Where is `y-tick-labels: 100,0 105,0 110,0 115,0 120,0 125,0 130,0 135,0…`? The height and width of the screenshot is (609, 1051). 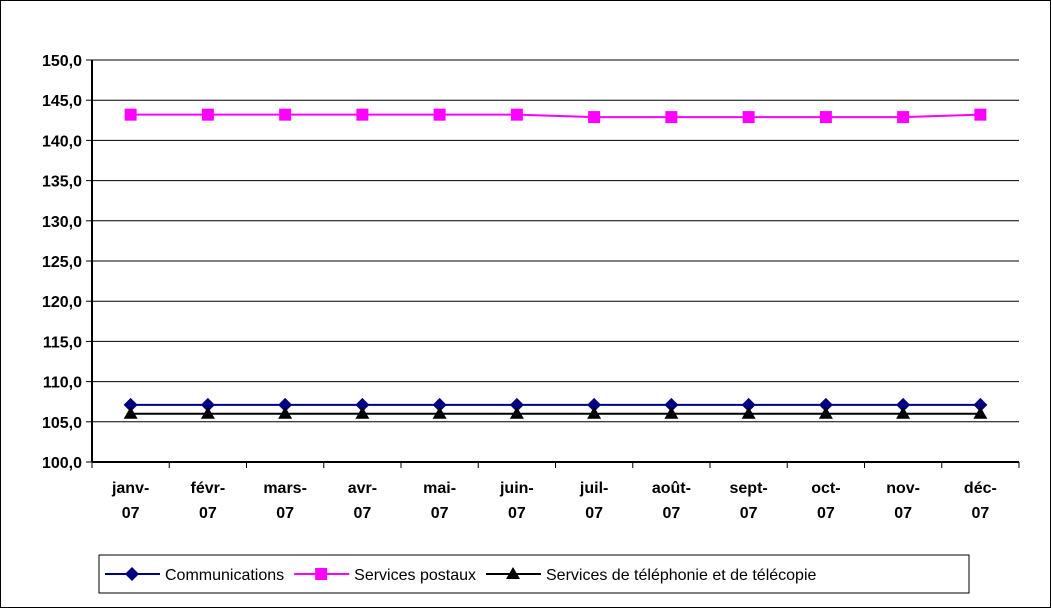
y-tick-labels: 100,0 105,0 110,0 115,0 120,0 125,0 130,0 135,0… is located at coordinates (62, 262).